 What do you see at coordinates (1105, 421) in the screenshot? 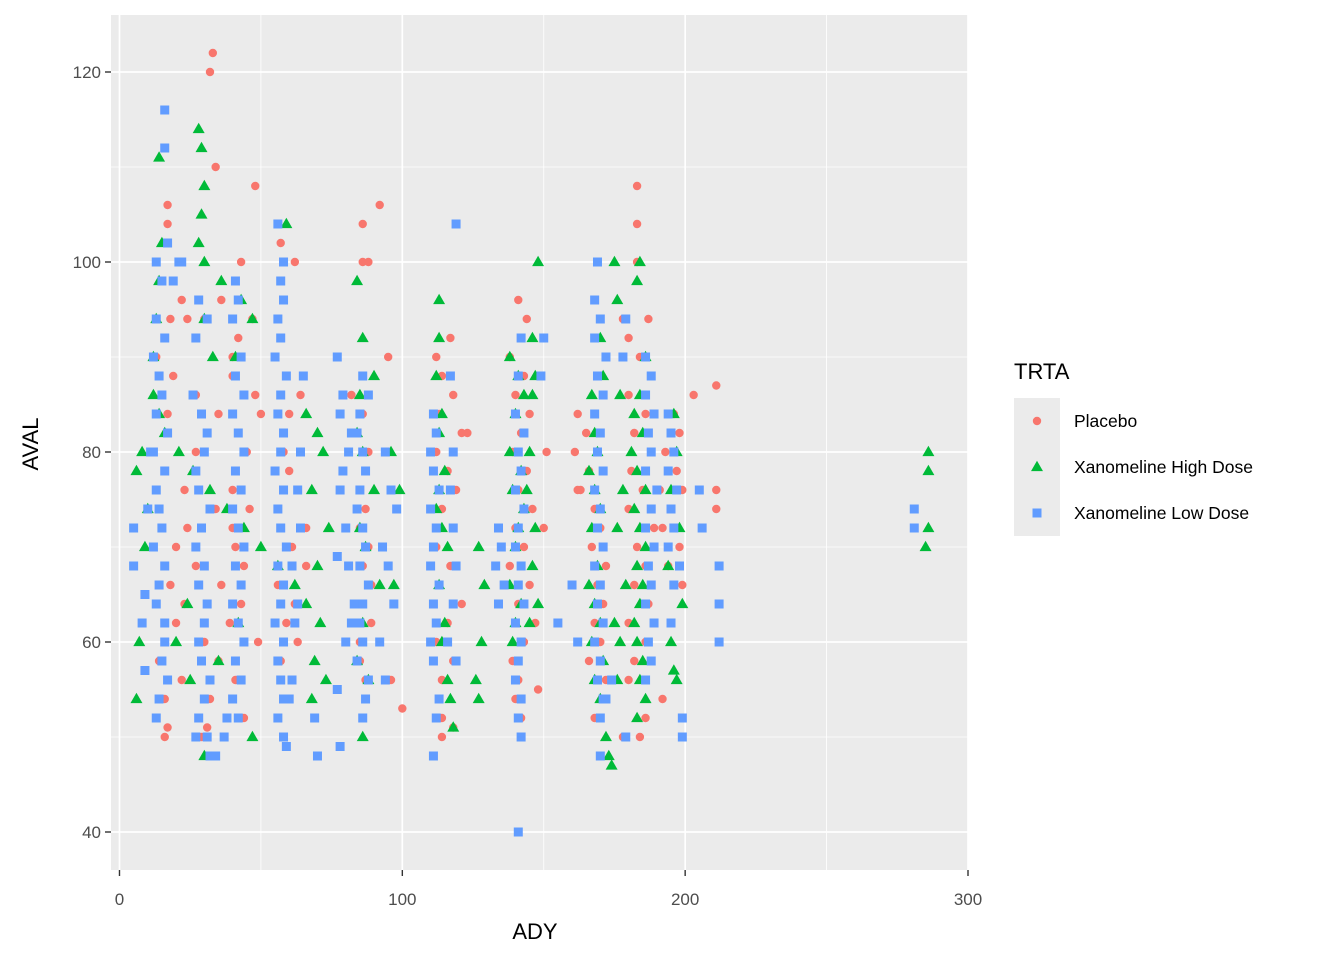
I see `legend-label-placebo: Placebo` at bounding box center [1105, 421].